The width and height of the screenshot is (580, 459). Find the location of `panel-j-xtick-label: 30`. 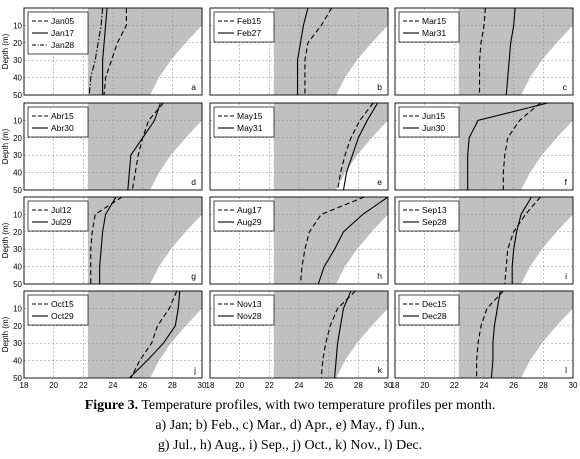

panel-j-xtick-label: 30 is located at coordinates (202, 385).